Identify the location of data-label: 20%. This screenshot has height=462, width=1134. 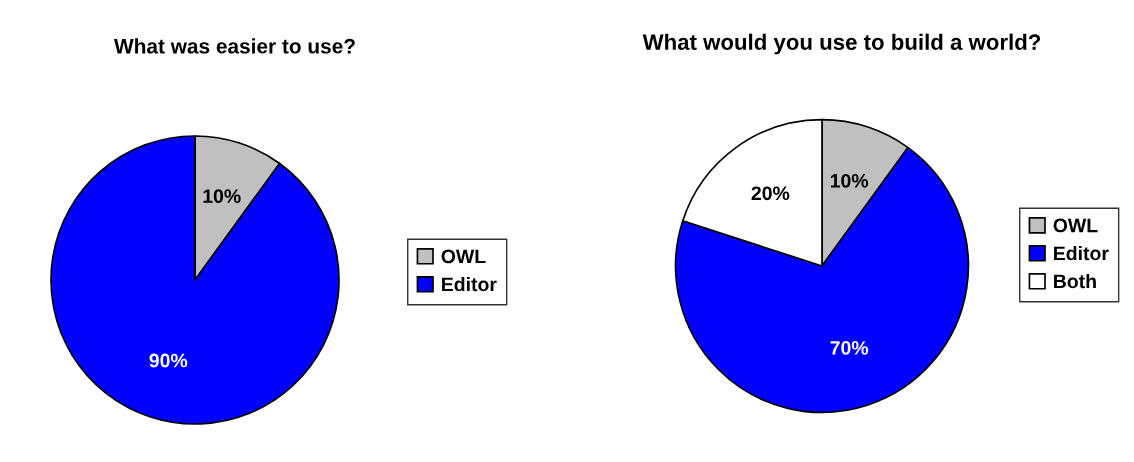
(770, 193).